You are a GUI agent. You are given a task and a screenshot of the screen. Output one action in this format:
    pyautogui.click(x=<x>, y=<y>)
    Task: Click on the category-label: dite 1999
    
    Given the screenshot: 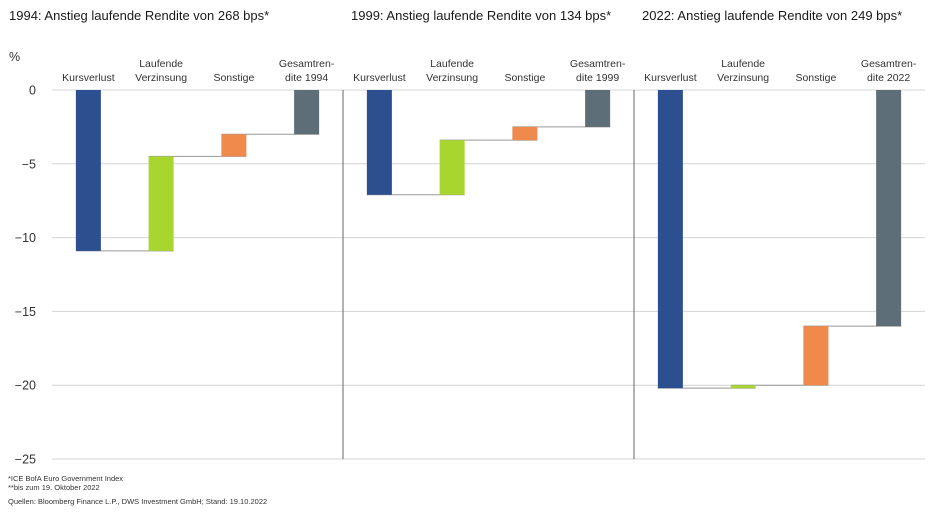 What is the action you would take?
    pyautogui.click(x=597, y=78)
    